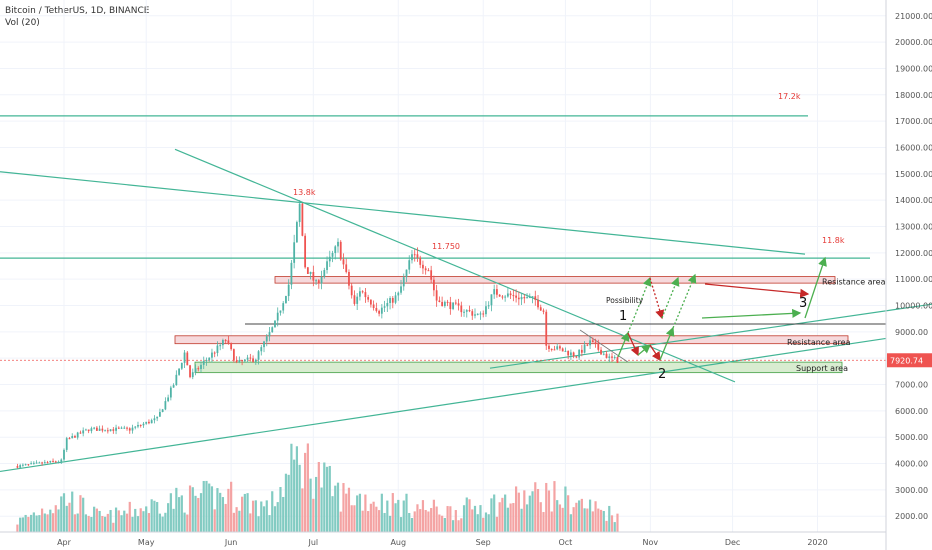 Image resolution: width=932 pixels, height=550 pixels. What do you see at coordinates (667, 343) in the screenshot?
I see `green-arrow` at bounding box center [667, 343].